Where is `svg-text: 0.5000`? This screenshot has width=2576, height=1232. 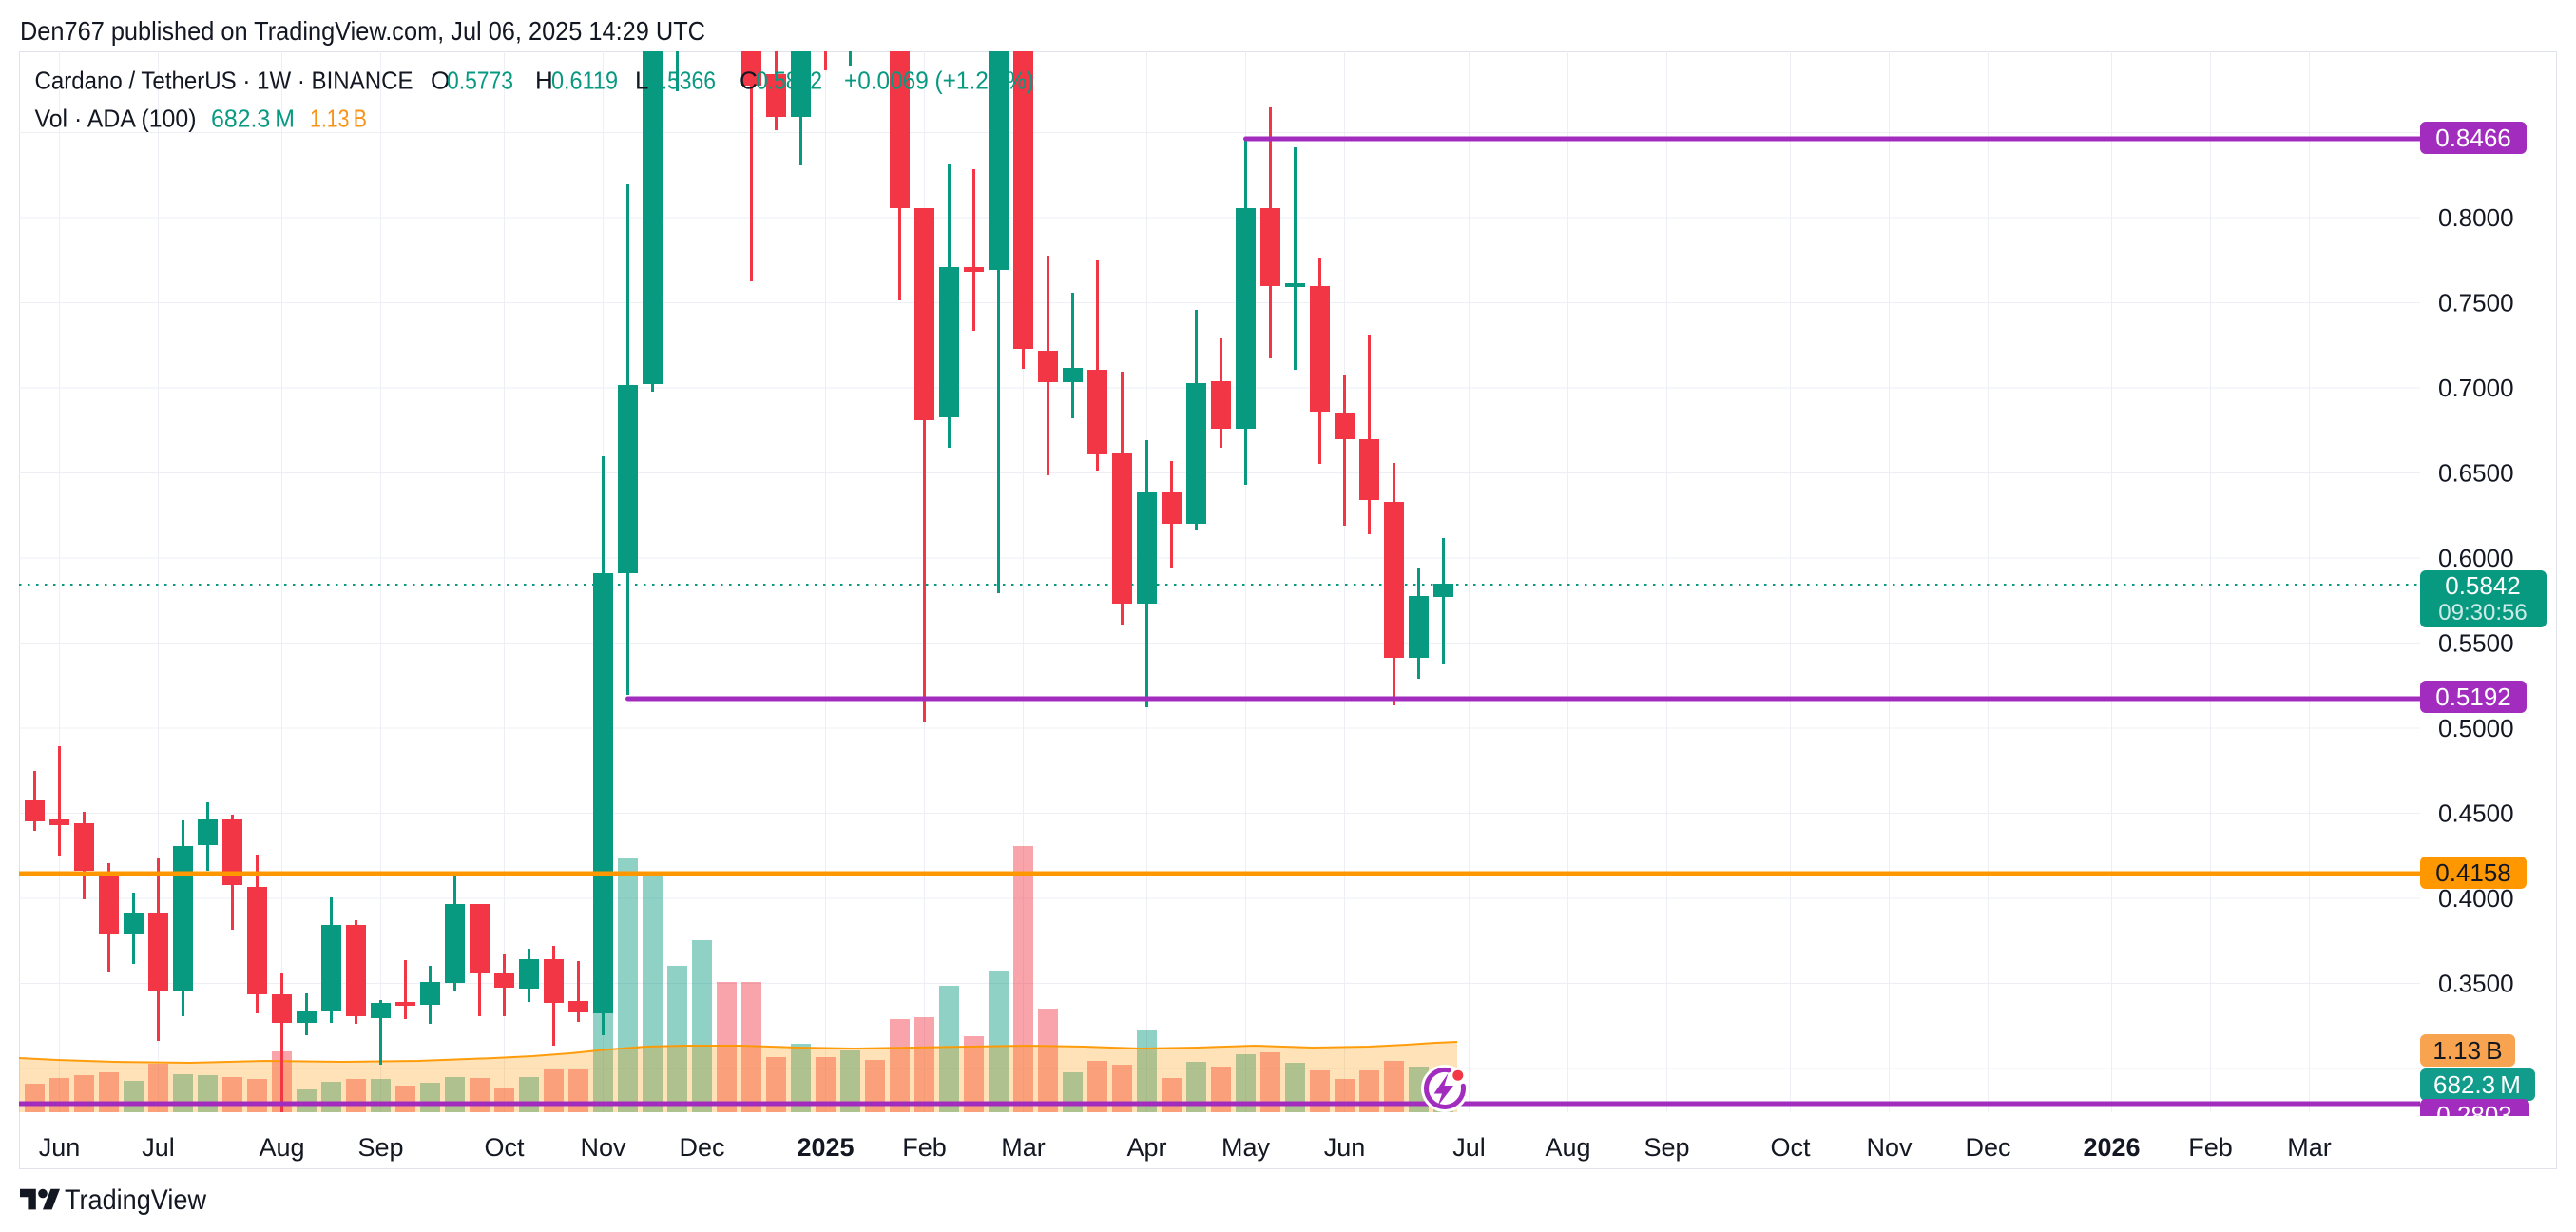 svg-text: 0.5000 is located at coordinates (2476, 728).